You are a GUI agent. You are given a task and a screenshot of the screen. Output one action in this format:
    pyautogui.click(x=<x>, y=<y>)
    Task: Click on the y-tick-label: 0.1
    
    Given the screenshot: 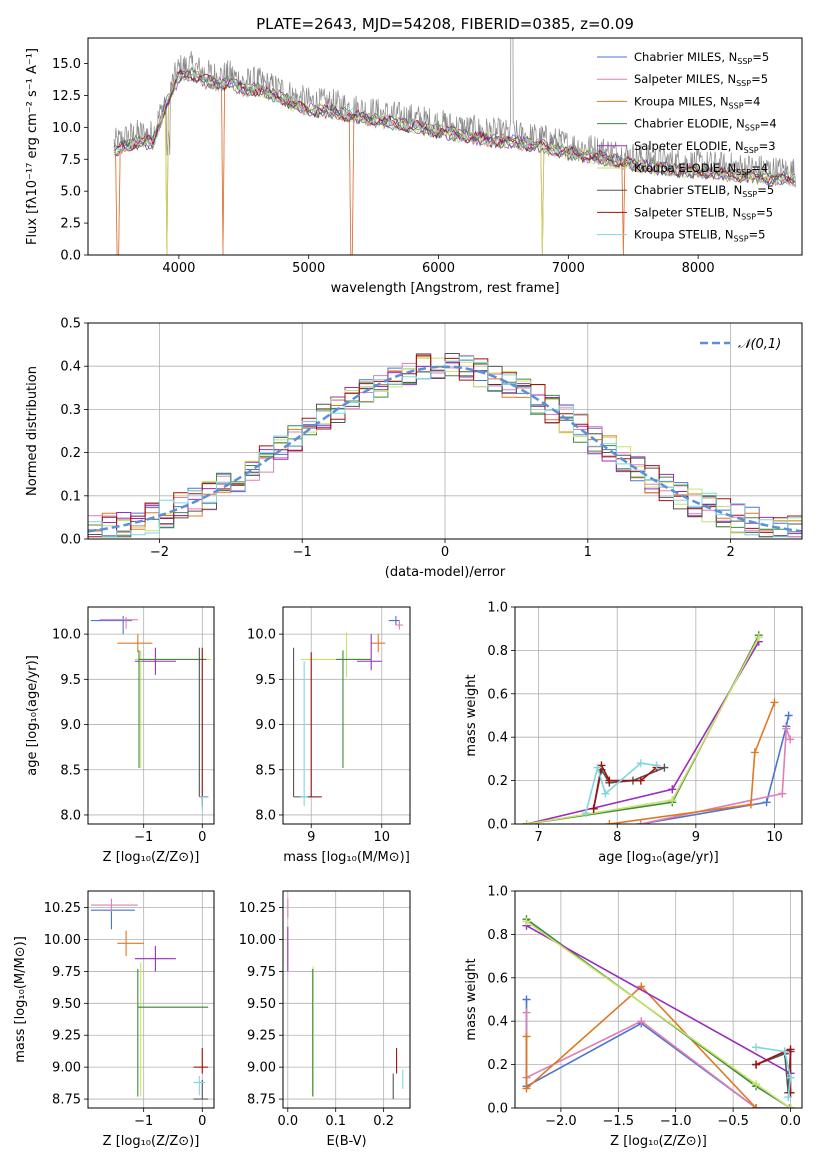 What is the action you would take?
    pyautogui.click(x=70, y=496)
    